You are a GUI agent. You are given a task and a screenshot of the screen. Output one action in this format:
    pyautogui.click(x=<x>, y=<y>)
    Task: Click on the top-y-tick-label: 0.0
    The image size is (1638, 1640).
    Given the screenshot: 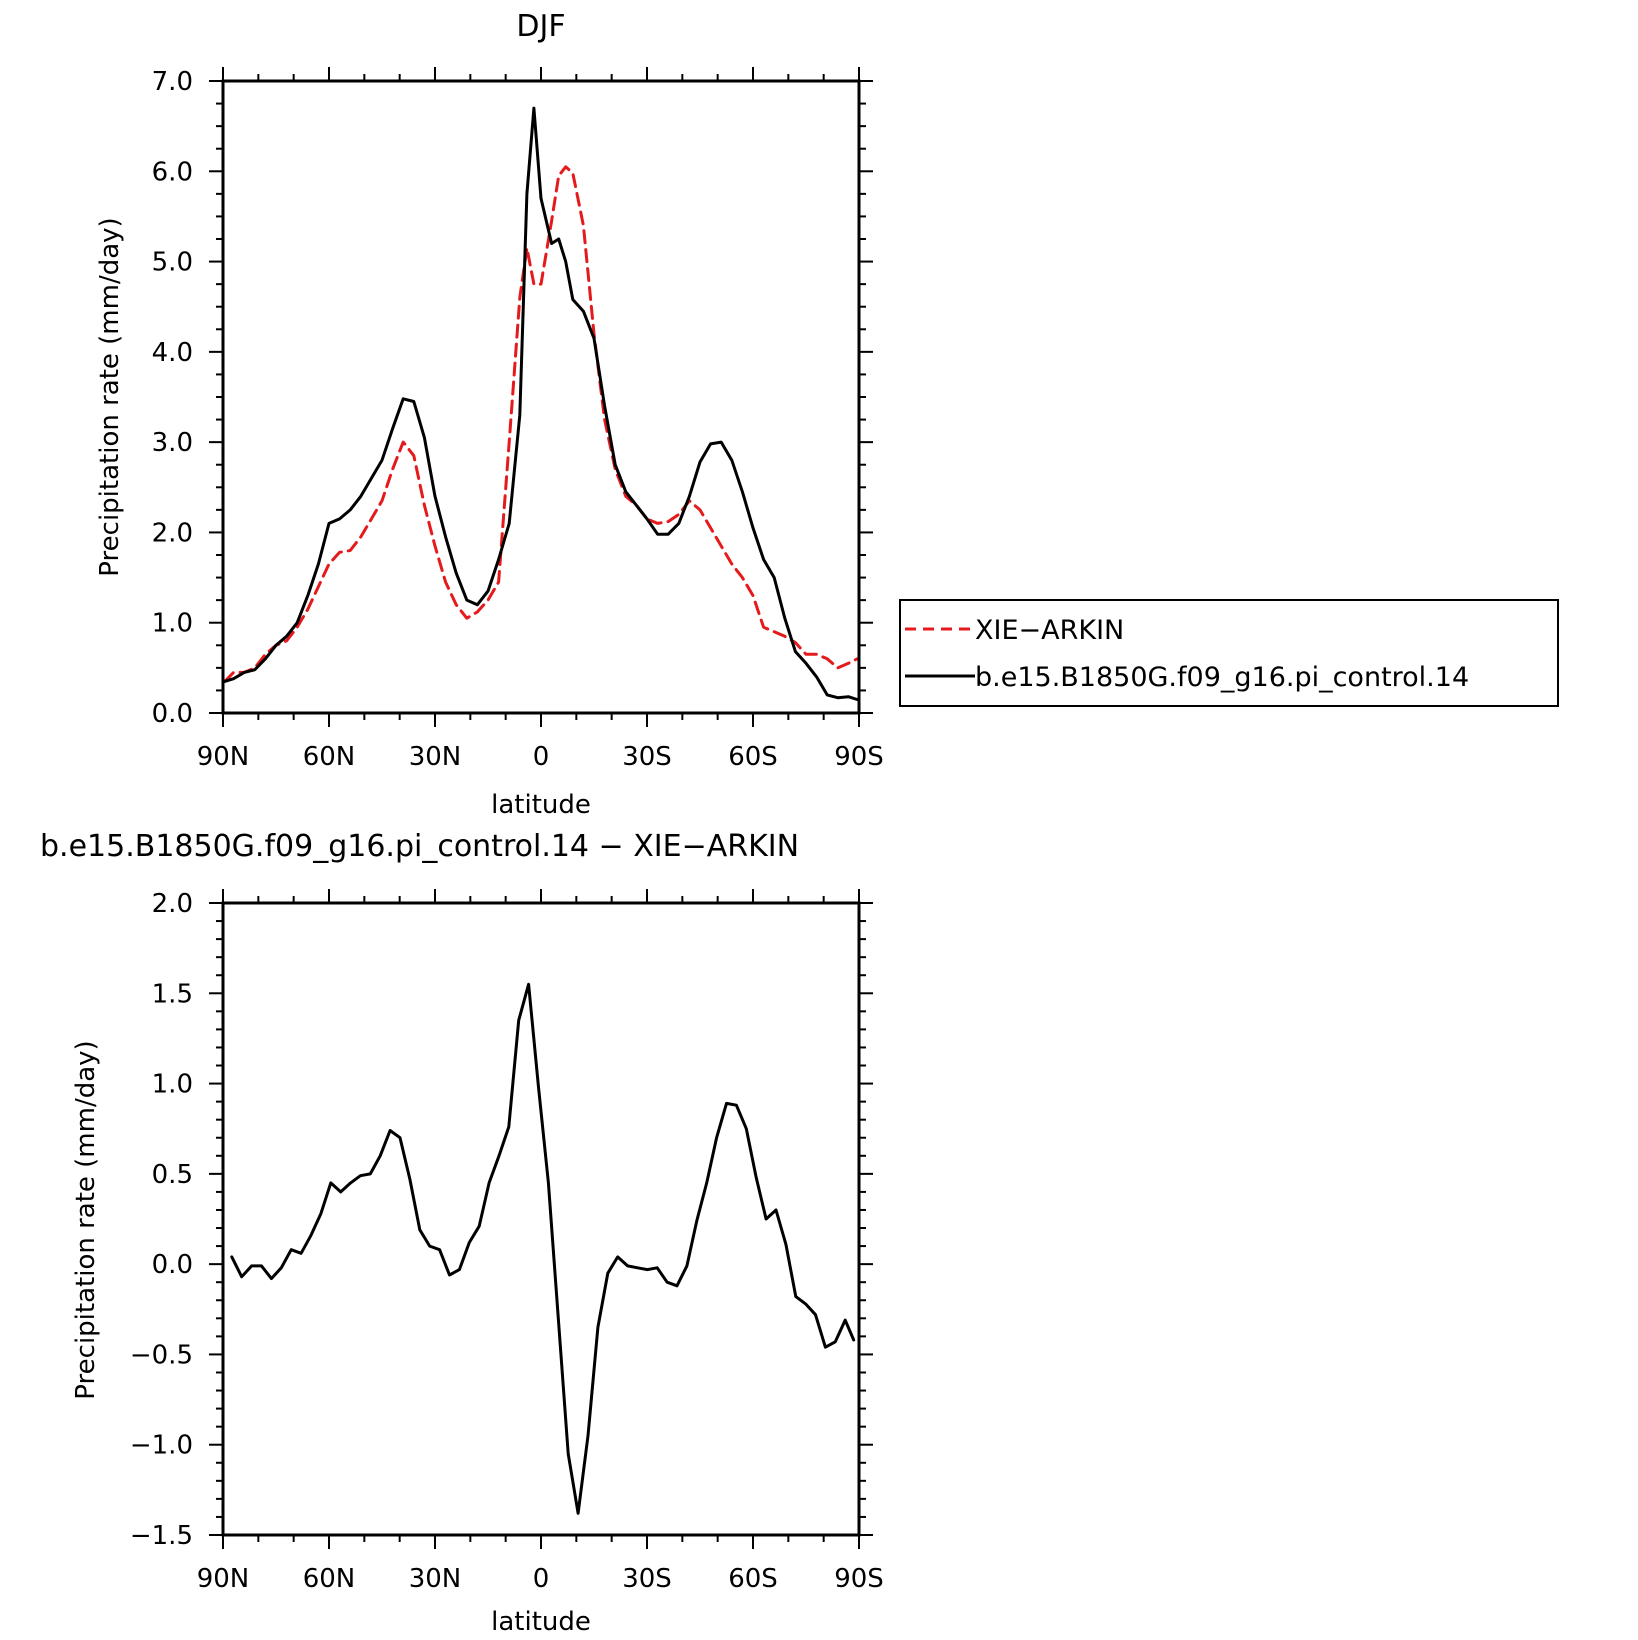 What is the action you would take?
    pyautogui.click(x=172, y=714)
    